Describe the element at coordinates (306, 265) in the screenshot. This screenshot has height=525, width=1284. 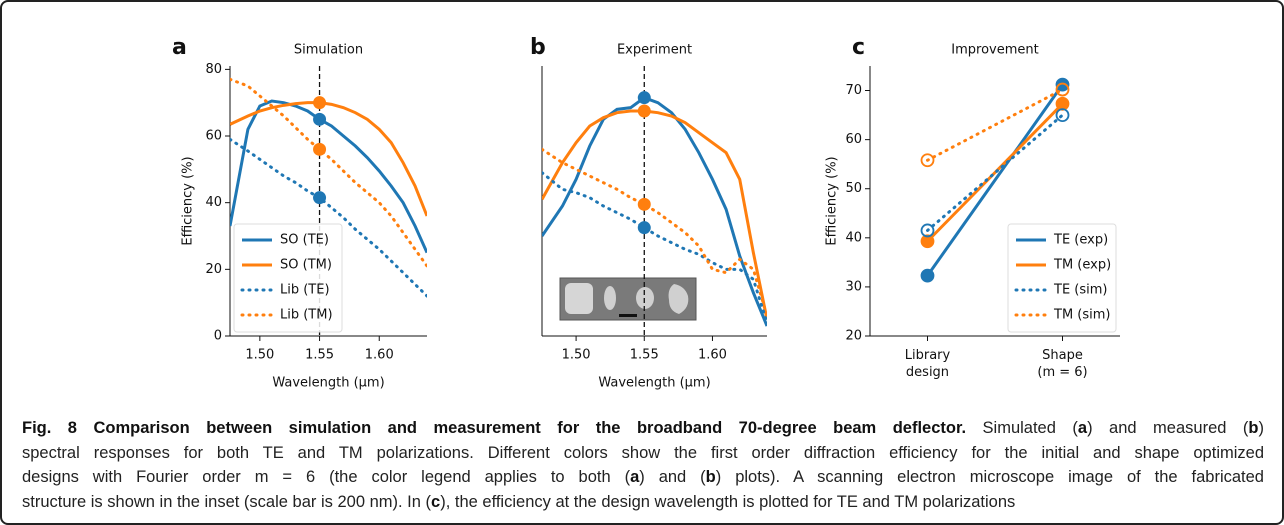
I see `legend-label: SO (TM)` at that location.